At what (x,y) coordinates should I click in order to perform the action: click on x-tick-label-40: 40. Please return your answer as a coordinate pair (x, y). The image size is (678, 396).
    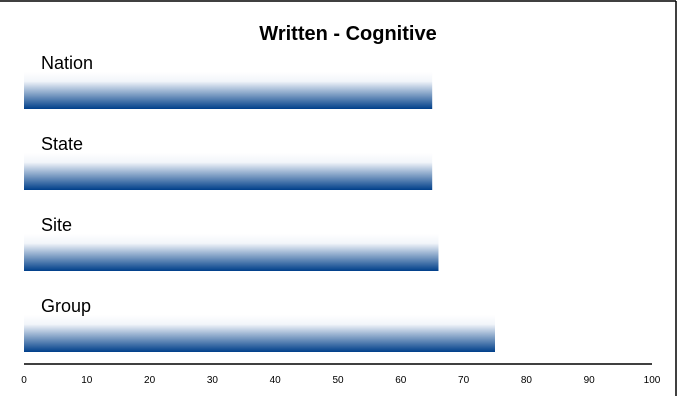
    Looking at the image, I should click on (276, 380).